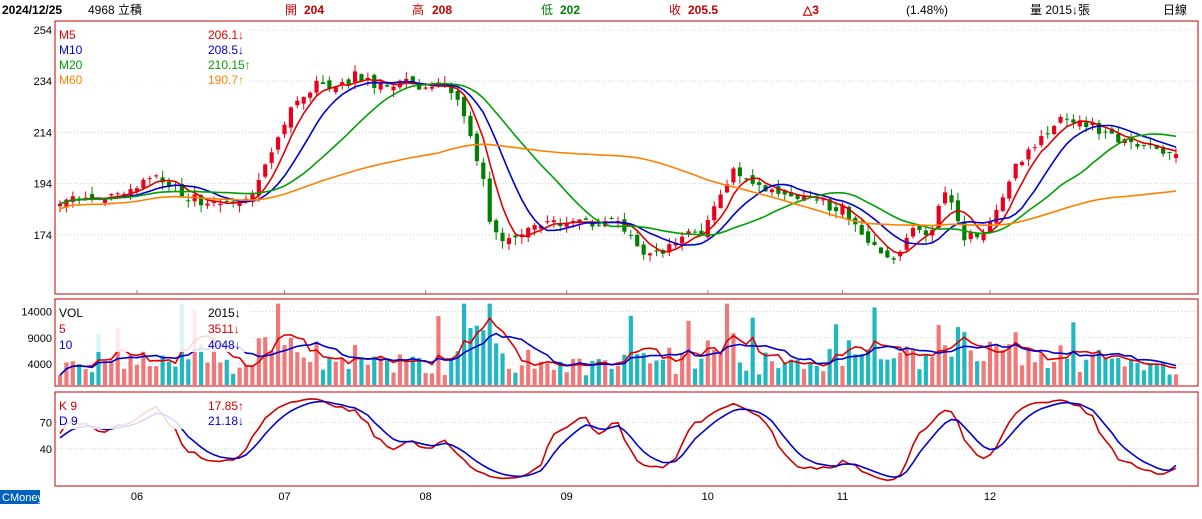 The height and width of the screenshot is (519, 1202). I want to click on low-label: 低, so click(547, 10).